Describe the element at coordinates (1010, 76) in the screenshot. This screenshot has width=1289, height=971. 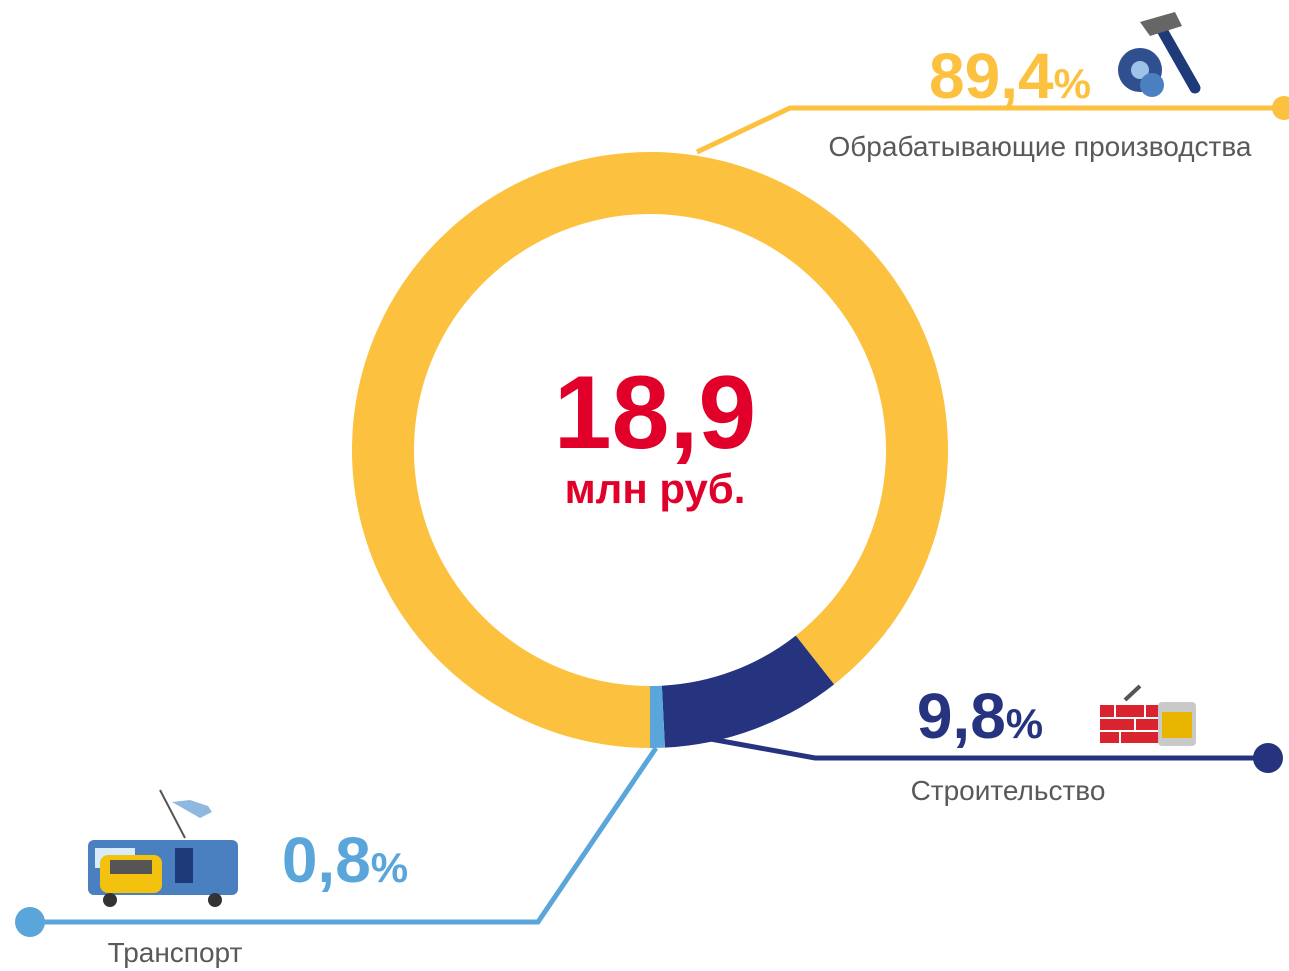
I see `value-label: 89,4%` at that location.